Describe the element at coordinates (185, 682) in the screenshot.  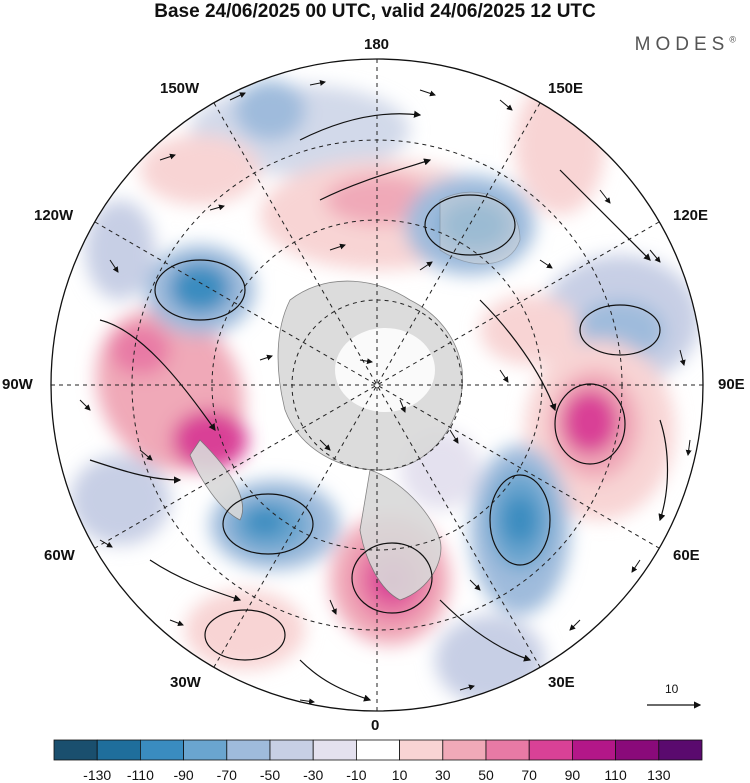
I see `lon-label-30w: 30W` at that location.